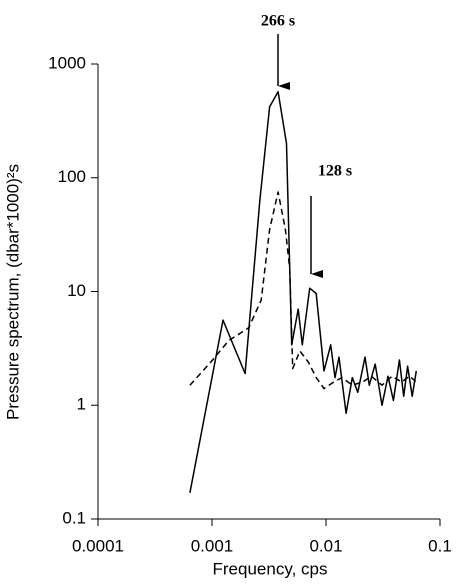 This screenshot has height=587, width=456. I want to click on annotation: 128 s, so click(335, 171).